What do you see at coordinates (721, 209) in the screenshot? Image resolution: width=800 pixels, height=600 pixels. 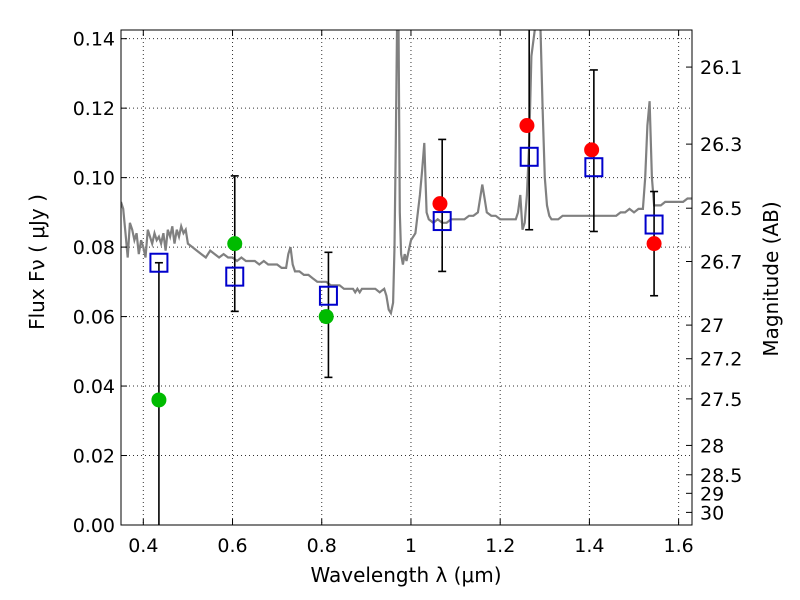 I see `mag-tick-label: 26.5` at bounding box center [721, 209].